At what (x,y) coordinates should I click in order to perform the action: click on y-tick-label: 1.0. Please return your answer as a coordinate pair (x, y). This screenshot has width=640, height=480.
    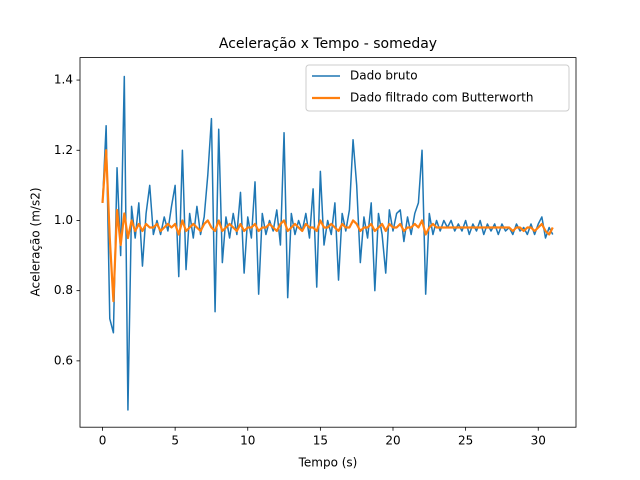
    Looking at the image, I should click on (63, 220).